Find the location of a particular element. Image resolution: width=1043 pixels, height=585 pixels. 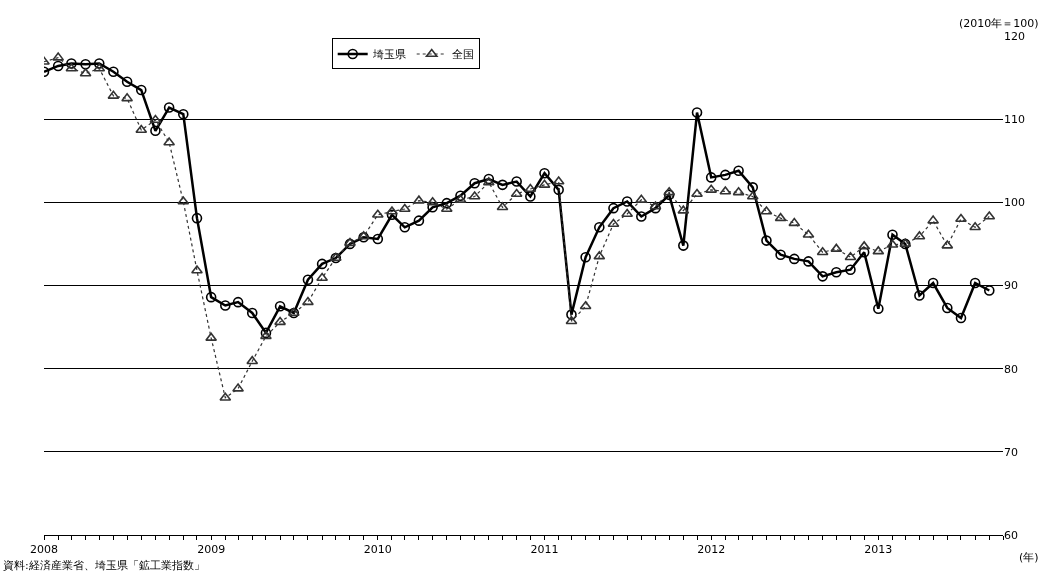

x-tick-label: 2011 is located at coordinates (544, 550).